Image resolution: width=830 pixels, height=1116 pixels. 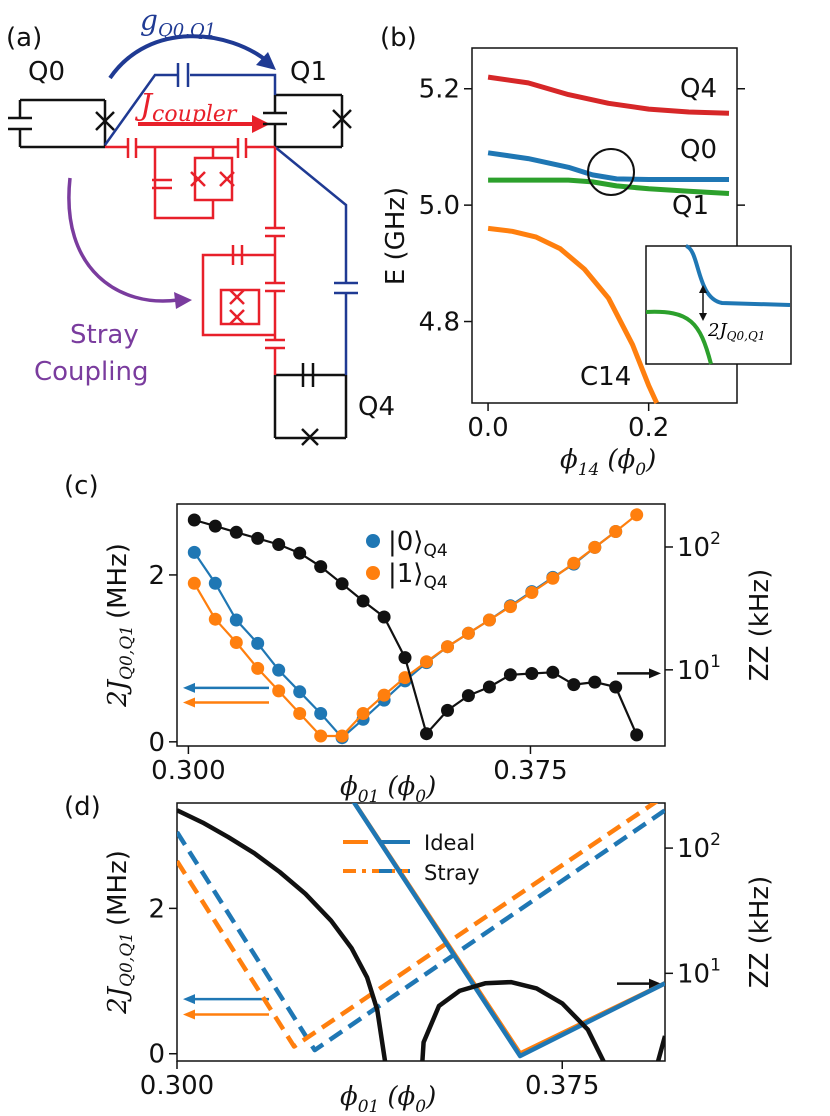 I want to click on panel-c-xlabel: ϕ01 (ϕ0), so click(x=388, y=789).